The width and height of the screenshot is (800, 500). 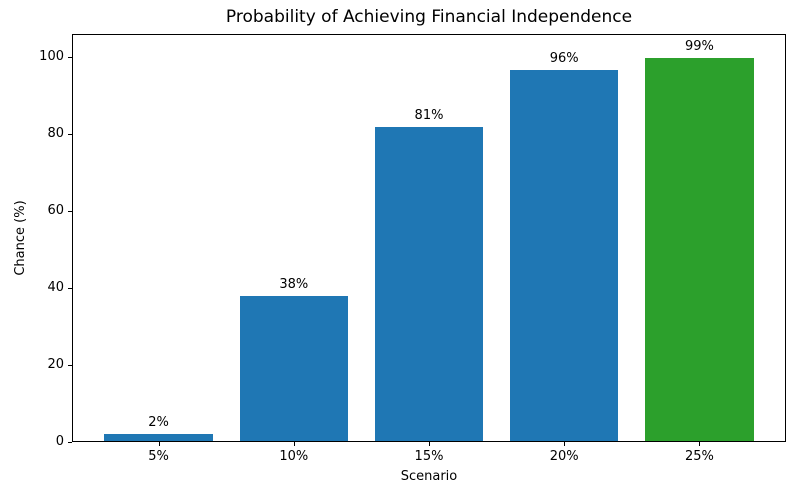 I want to click on y-tick-label: 40, so click(x=55, y=288).